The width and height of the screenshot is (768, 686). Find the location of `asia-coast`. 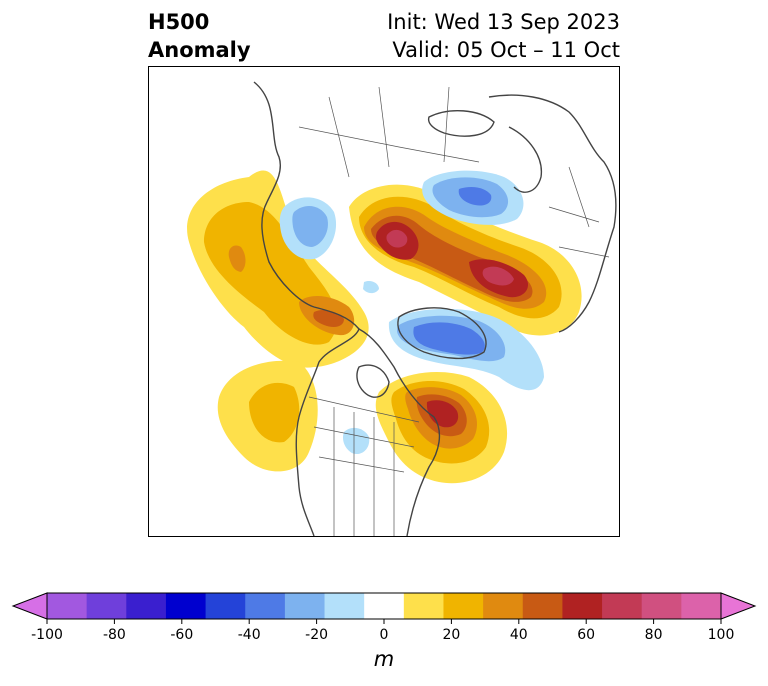

asia-coast is located at coordinates (284, 194).